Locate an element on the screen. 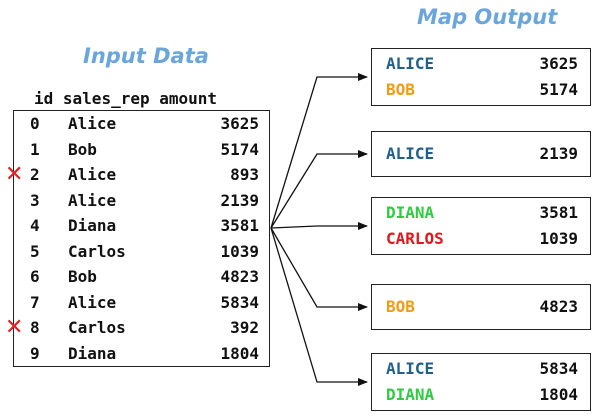 The width and height of the screenshot is (611, 416). row-id: 7 is located at coordinates (35, 302).